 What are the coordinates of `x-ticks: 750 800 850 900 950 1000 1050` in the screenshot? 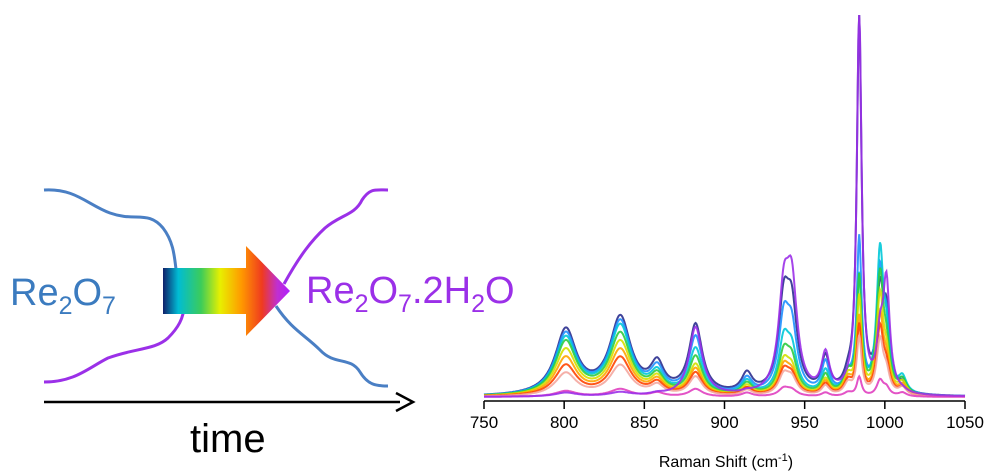 It's located at (727, 416).